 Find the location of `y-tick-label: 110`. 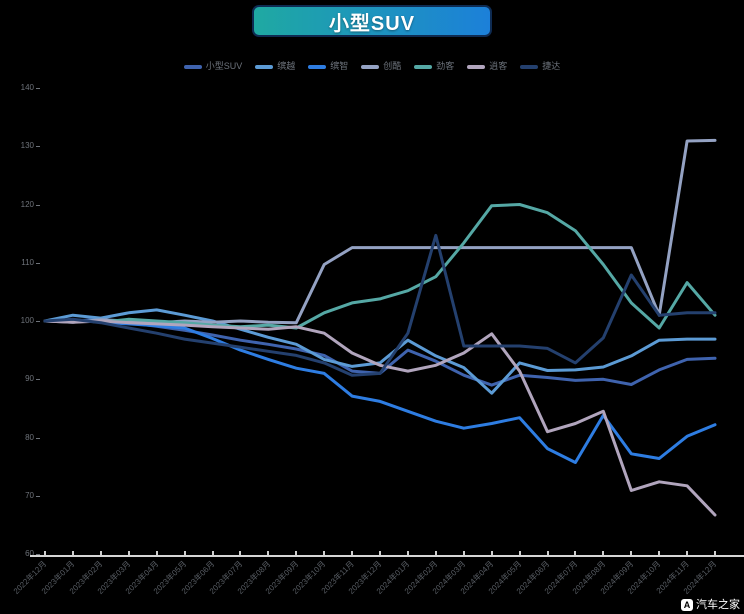

y-tick-label: 110 is located at coordinates (27, 262).